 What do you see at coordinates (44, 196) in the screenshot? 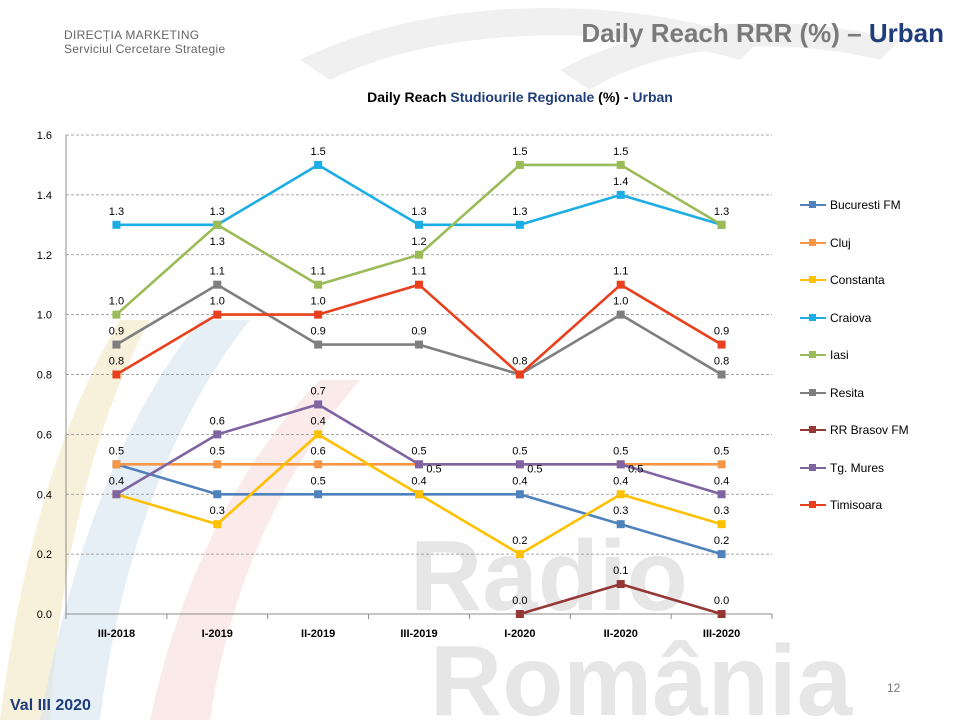
I see `y-tick-label: 1.4` at bounding box center [44, 196].